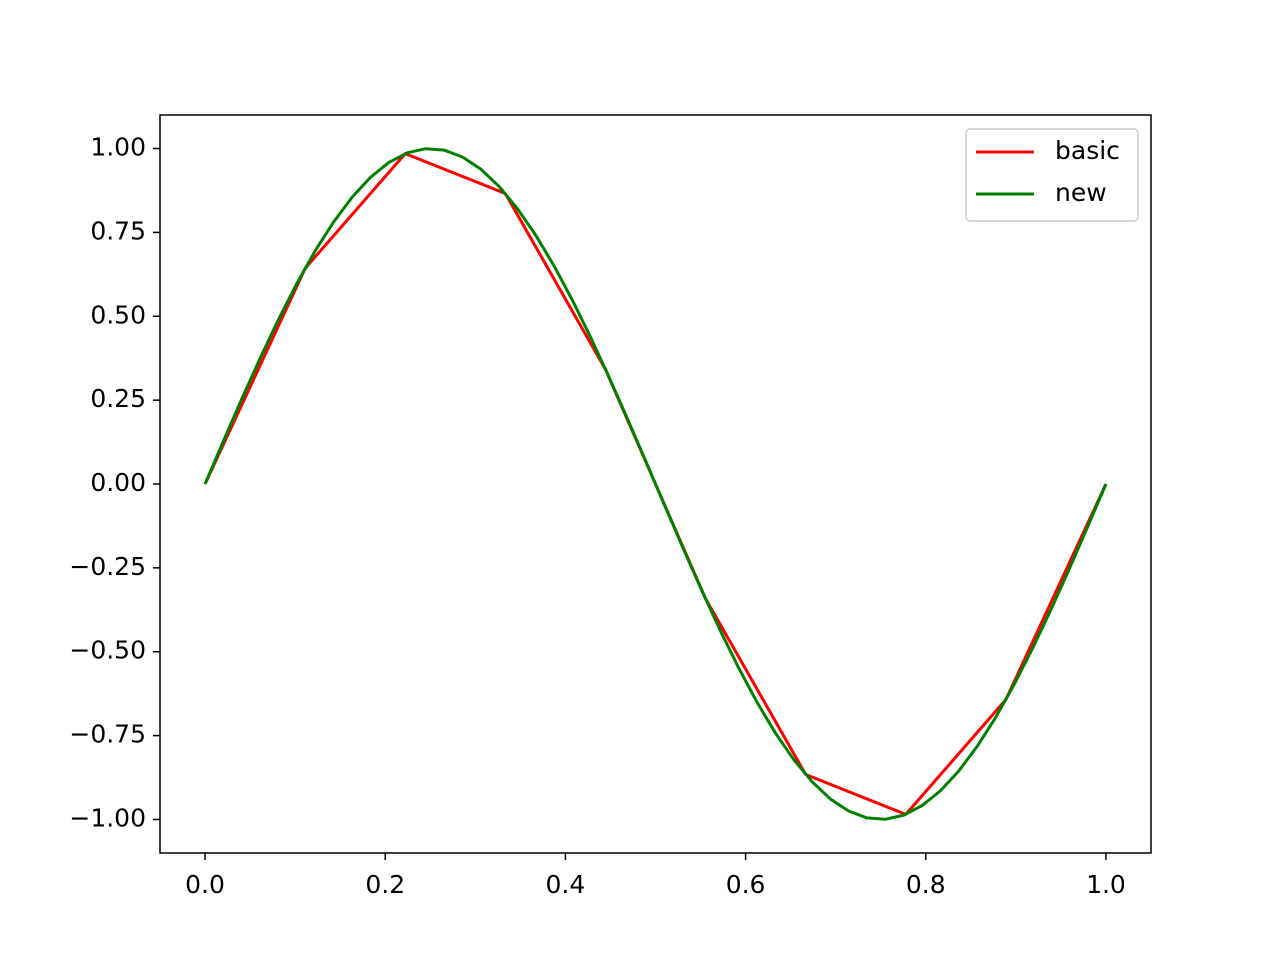 This screenshot has height=960, width=1280. What do you see at coordinates (1081, 192) in the screenshot?
I see `legend-label: new` at bounding box center [1081, 192].